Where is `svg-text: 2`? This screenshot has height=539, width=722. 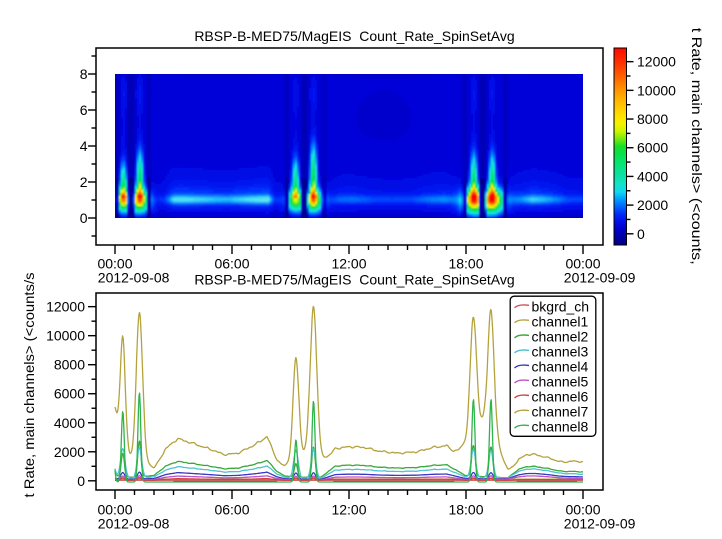 svg-text: 2 is located at coordinates (84, 182).